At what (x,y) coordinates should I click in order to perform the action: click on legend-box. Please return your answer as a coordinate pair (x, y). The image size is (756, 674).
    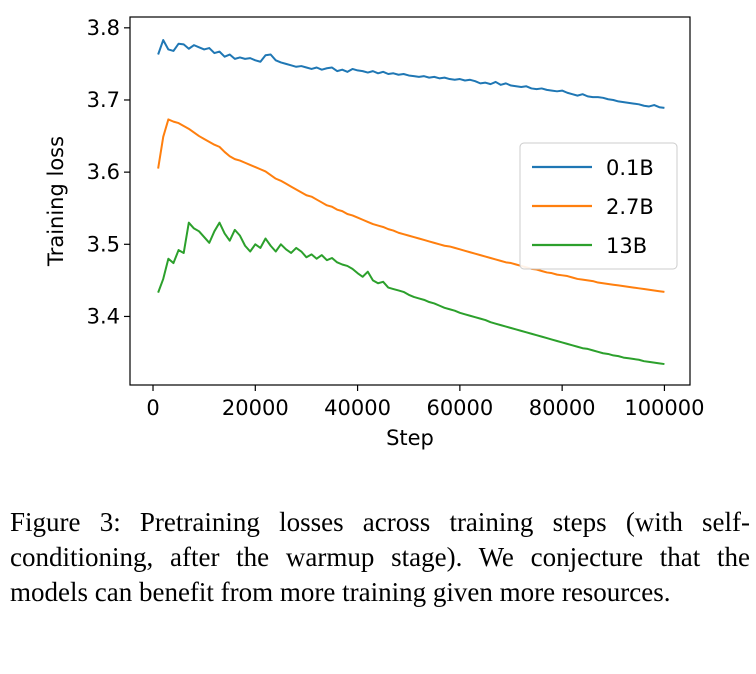
    Looking at the image, I should click on (598, 206).